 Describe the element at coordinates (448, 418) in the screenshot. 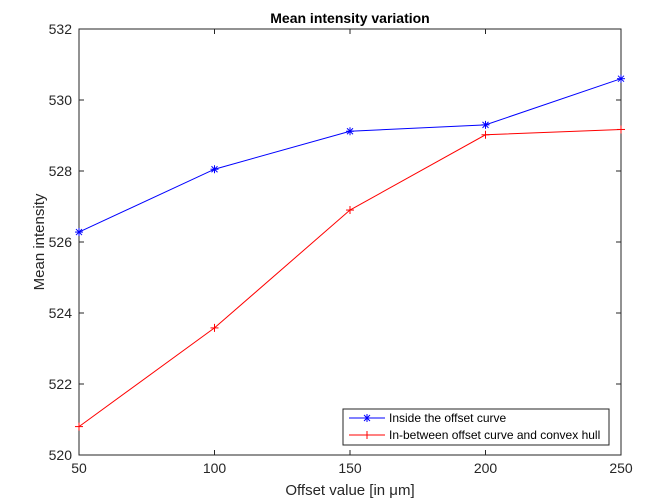

I see `legend-label-1: Inside the offset curve` at that location.